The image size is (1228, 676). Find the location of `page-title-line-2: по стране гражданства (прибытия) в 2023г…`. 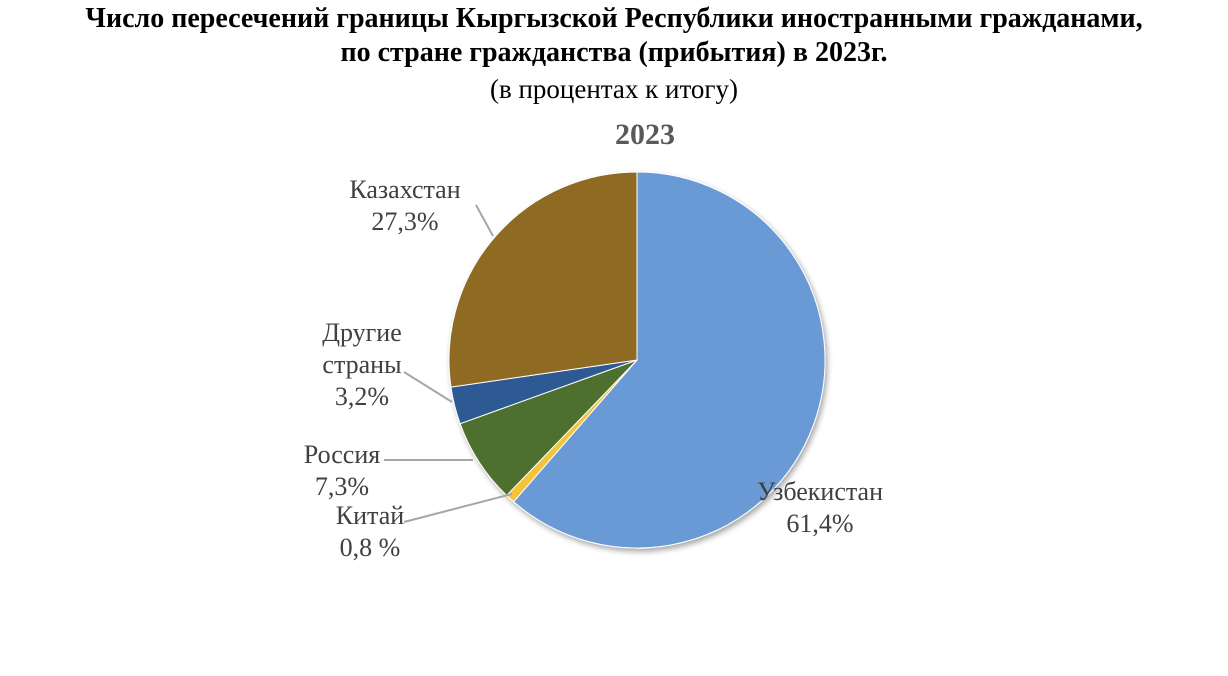

page-title-line-2: по стране гражданства (прибытия) в 2023г… is located at coordinates (614, 52).